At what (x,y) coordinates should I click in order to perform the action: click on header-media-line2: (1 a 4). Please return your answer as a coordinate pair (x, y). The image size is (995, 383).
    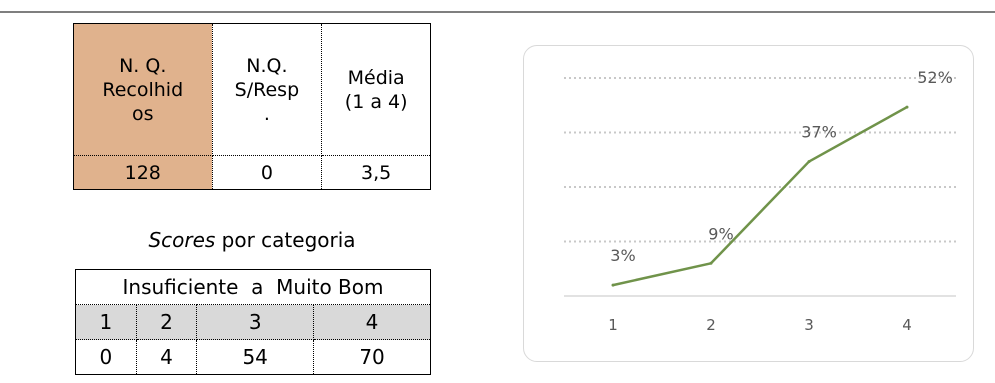
    Looking at the image, I should click on (376, 101).